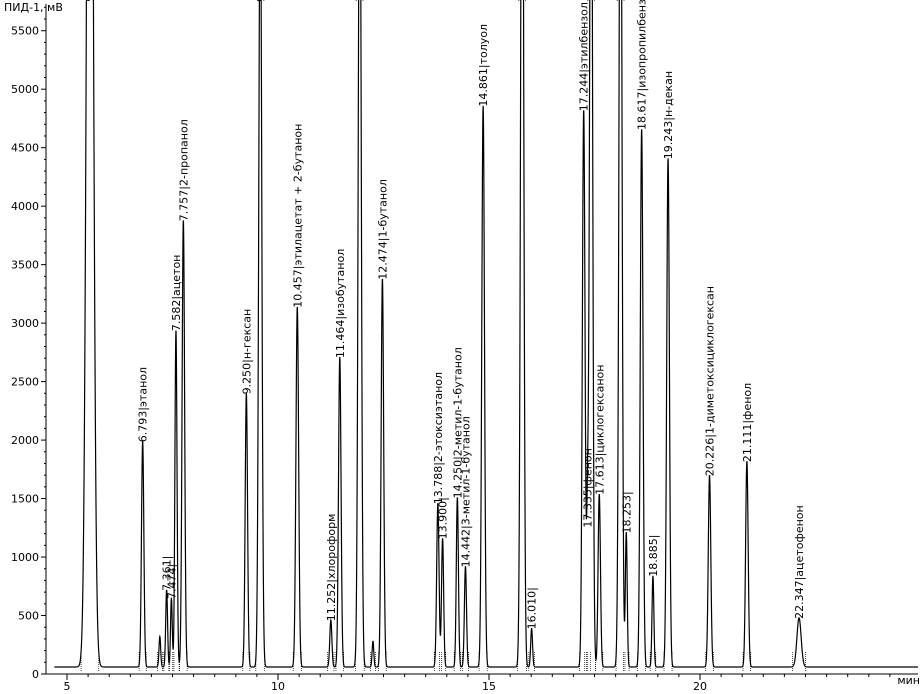 Image resolution: width=924 pixels, height=694 pixels. What do you see at coordinates (465, 491) in the screenshot?
I see `peak-label: 14.442|3-метил-1-бутанол` at bounding box center [465, 491].